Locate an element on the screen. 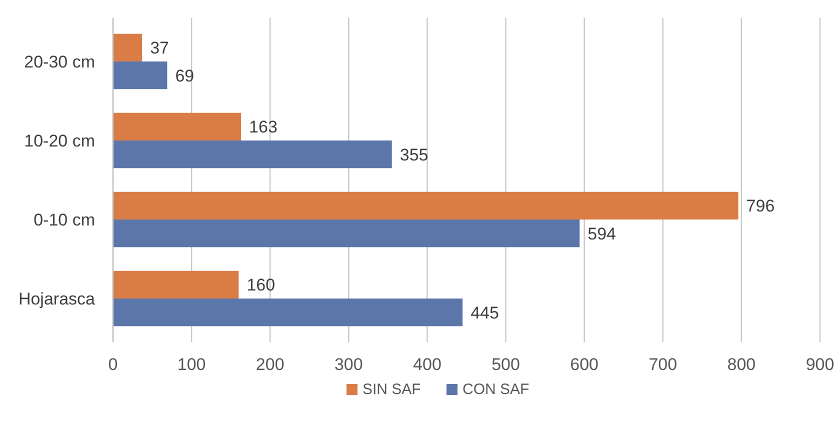 This screenshot has height=422, width=837. x-tick-label: 400 is located at coordinates (427, 364).